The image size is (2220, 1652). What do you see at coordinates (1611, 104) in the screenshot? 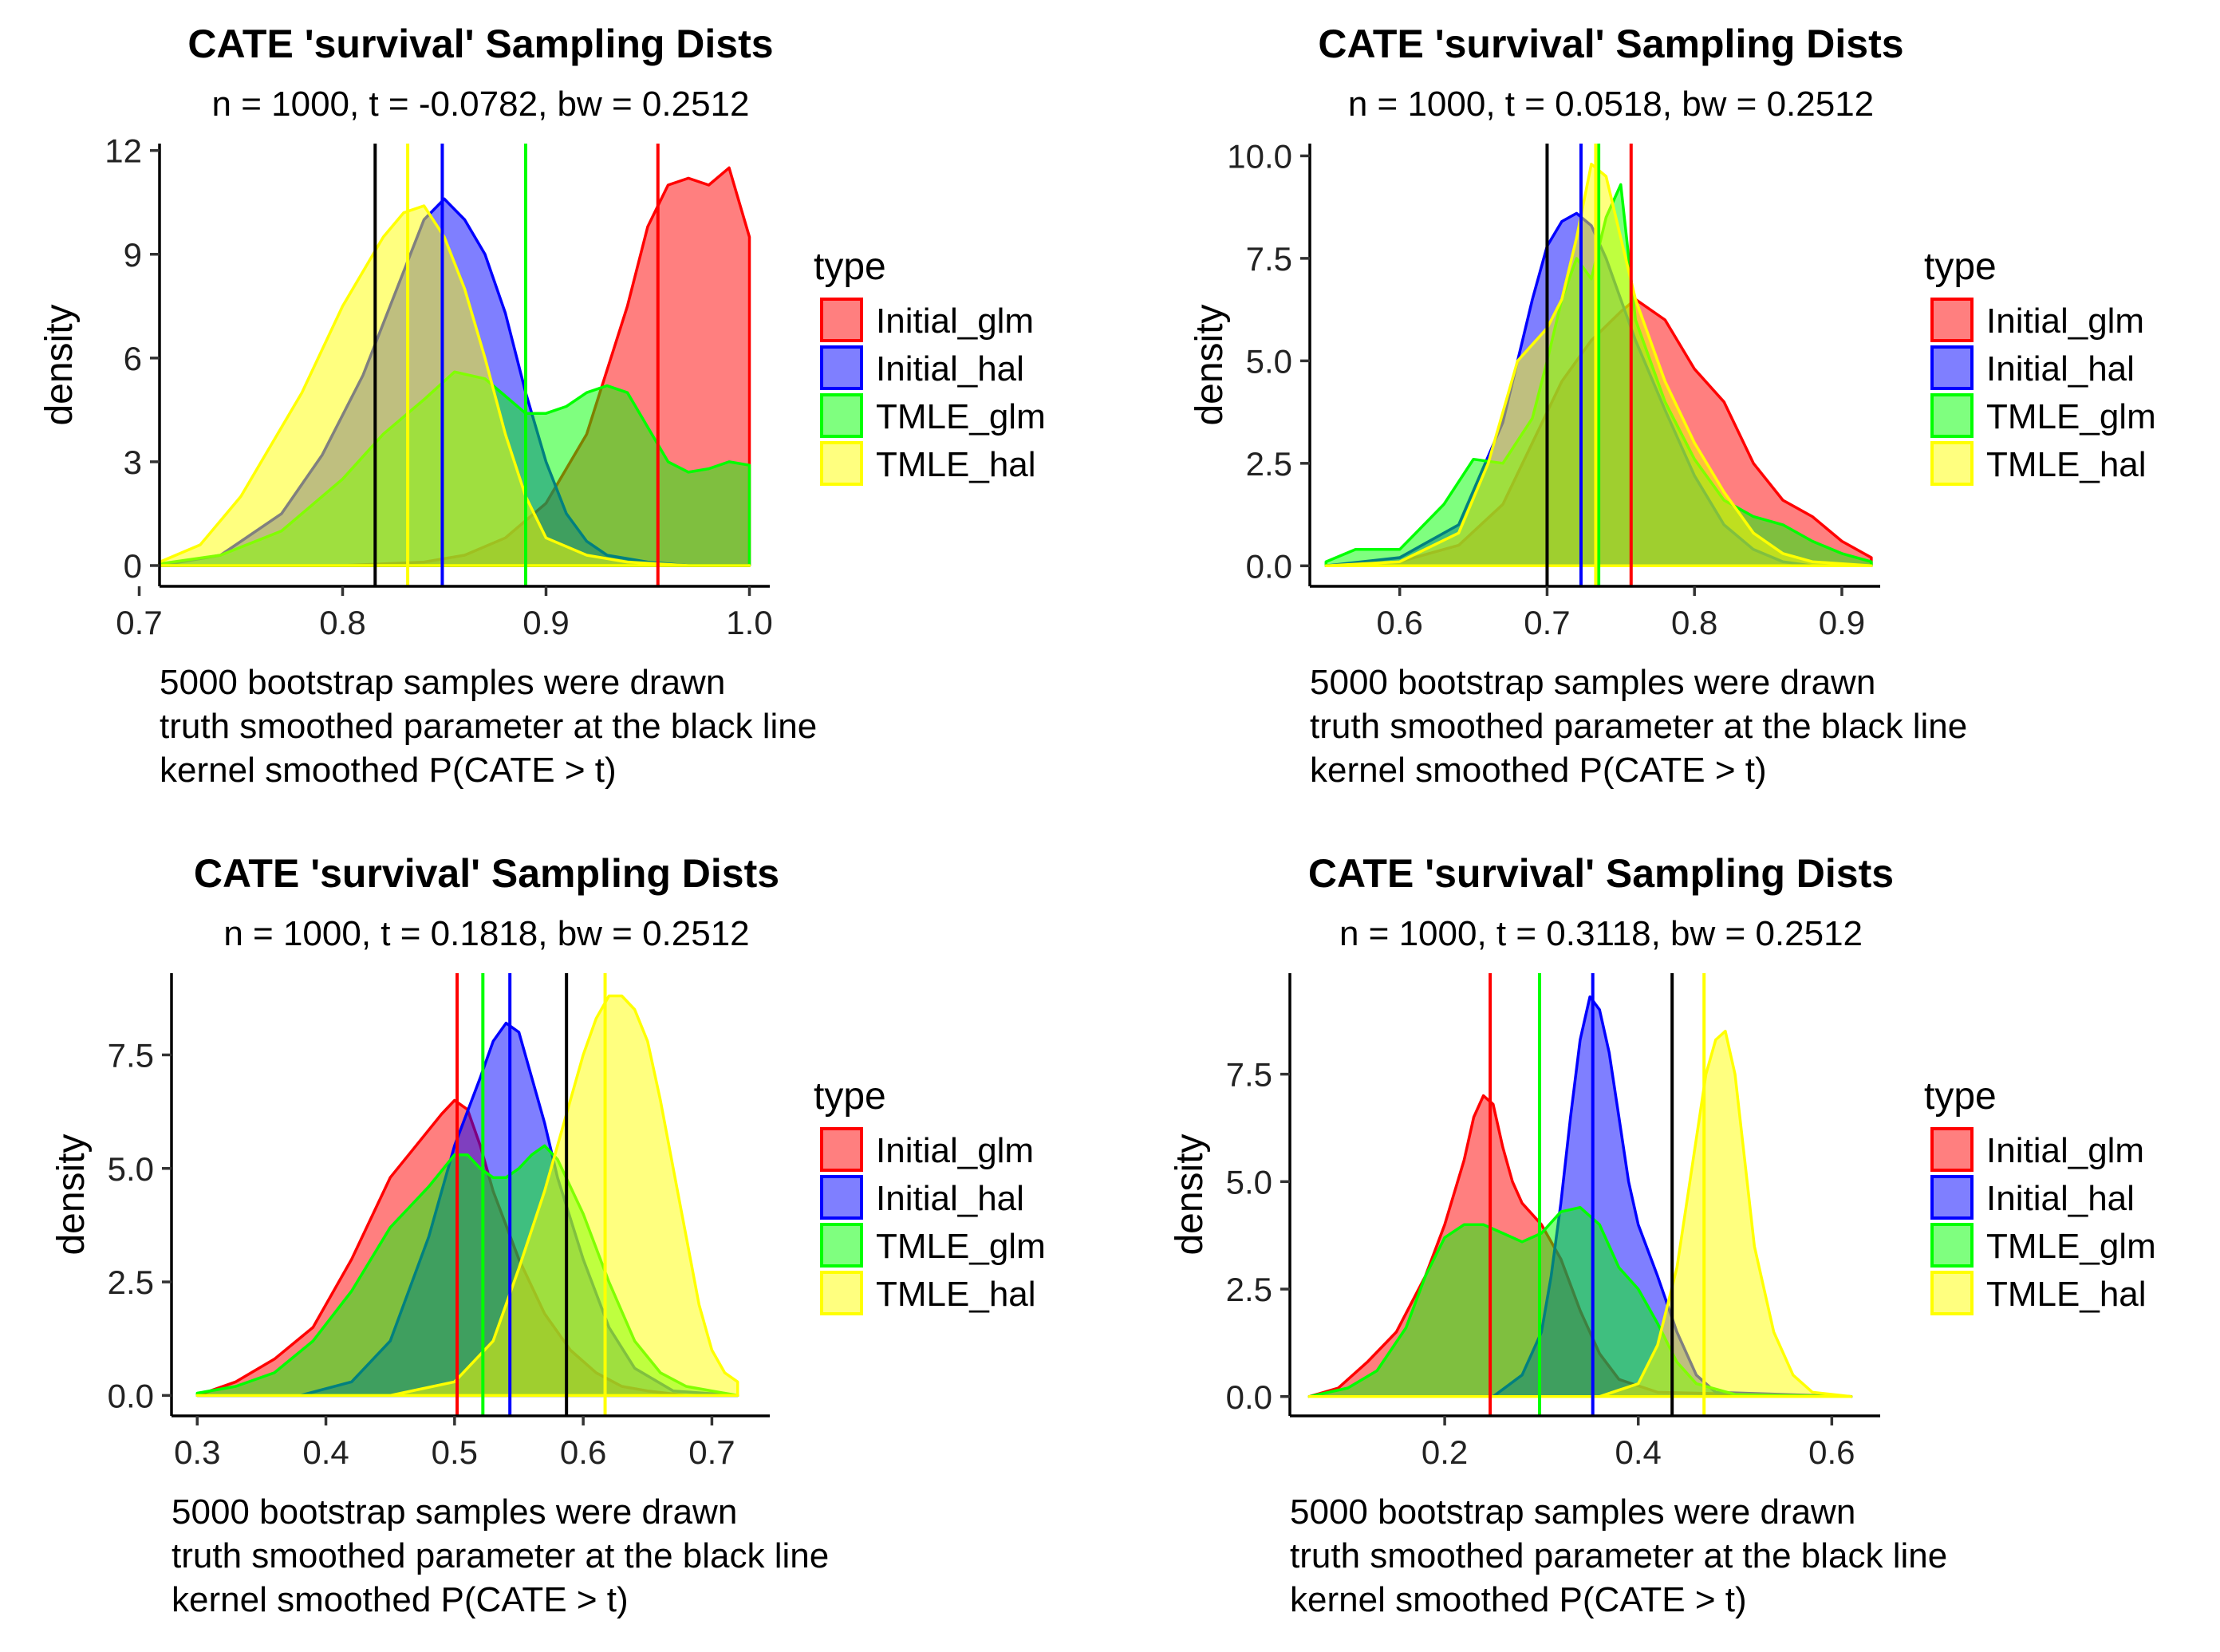
I see `chart-subtitle: n = 1000, t = 0.0518, bw = 0.2512` at bounding box center [1611, 104].